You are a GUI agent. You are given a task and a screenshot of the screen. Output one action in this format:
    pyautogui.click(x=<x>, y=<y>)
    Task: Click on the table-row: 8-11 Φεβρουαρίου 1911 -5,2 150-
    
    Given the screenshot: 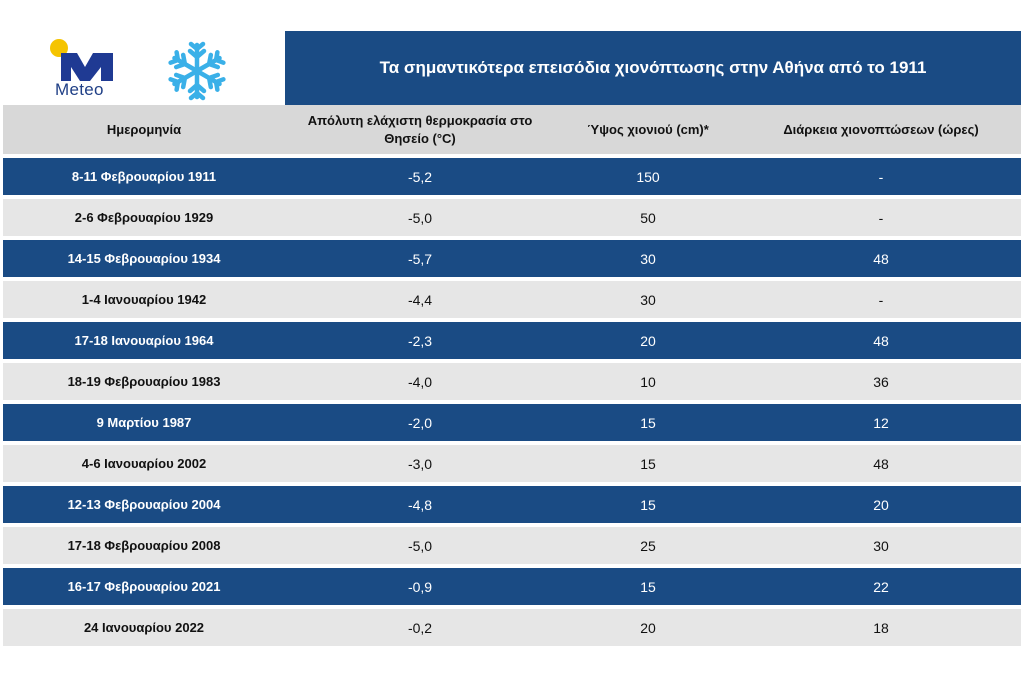 What is the action you would take?
    pyautogui.click(x=512, y=175)
    